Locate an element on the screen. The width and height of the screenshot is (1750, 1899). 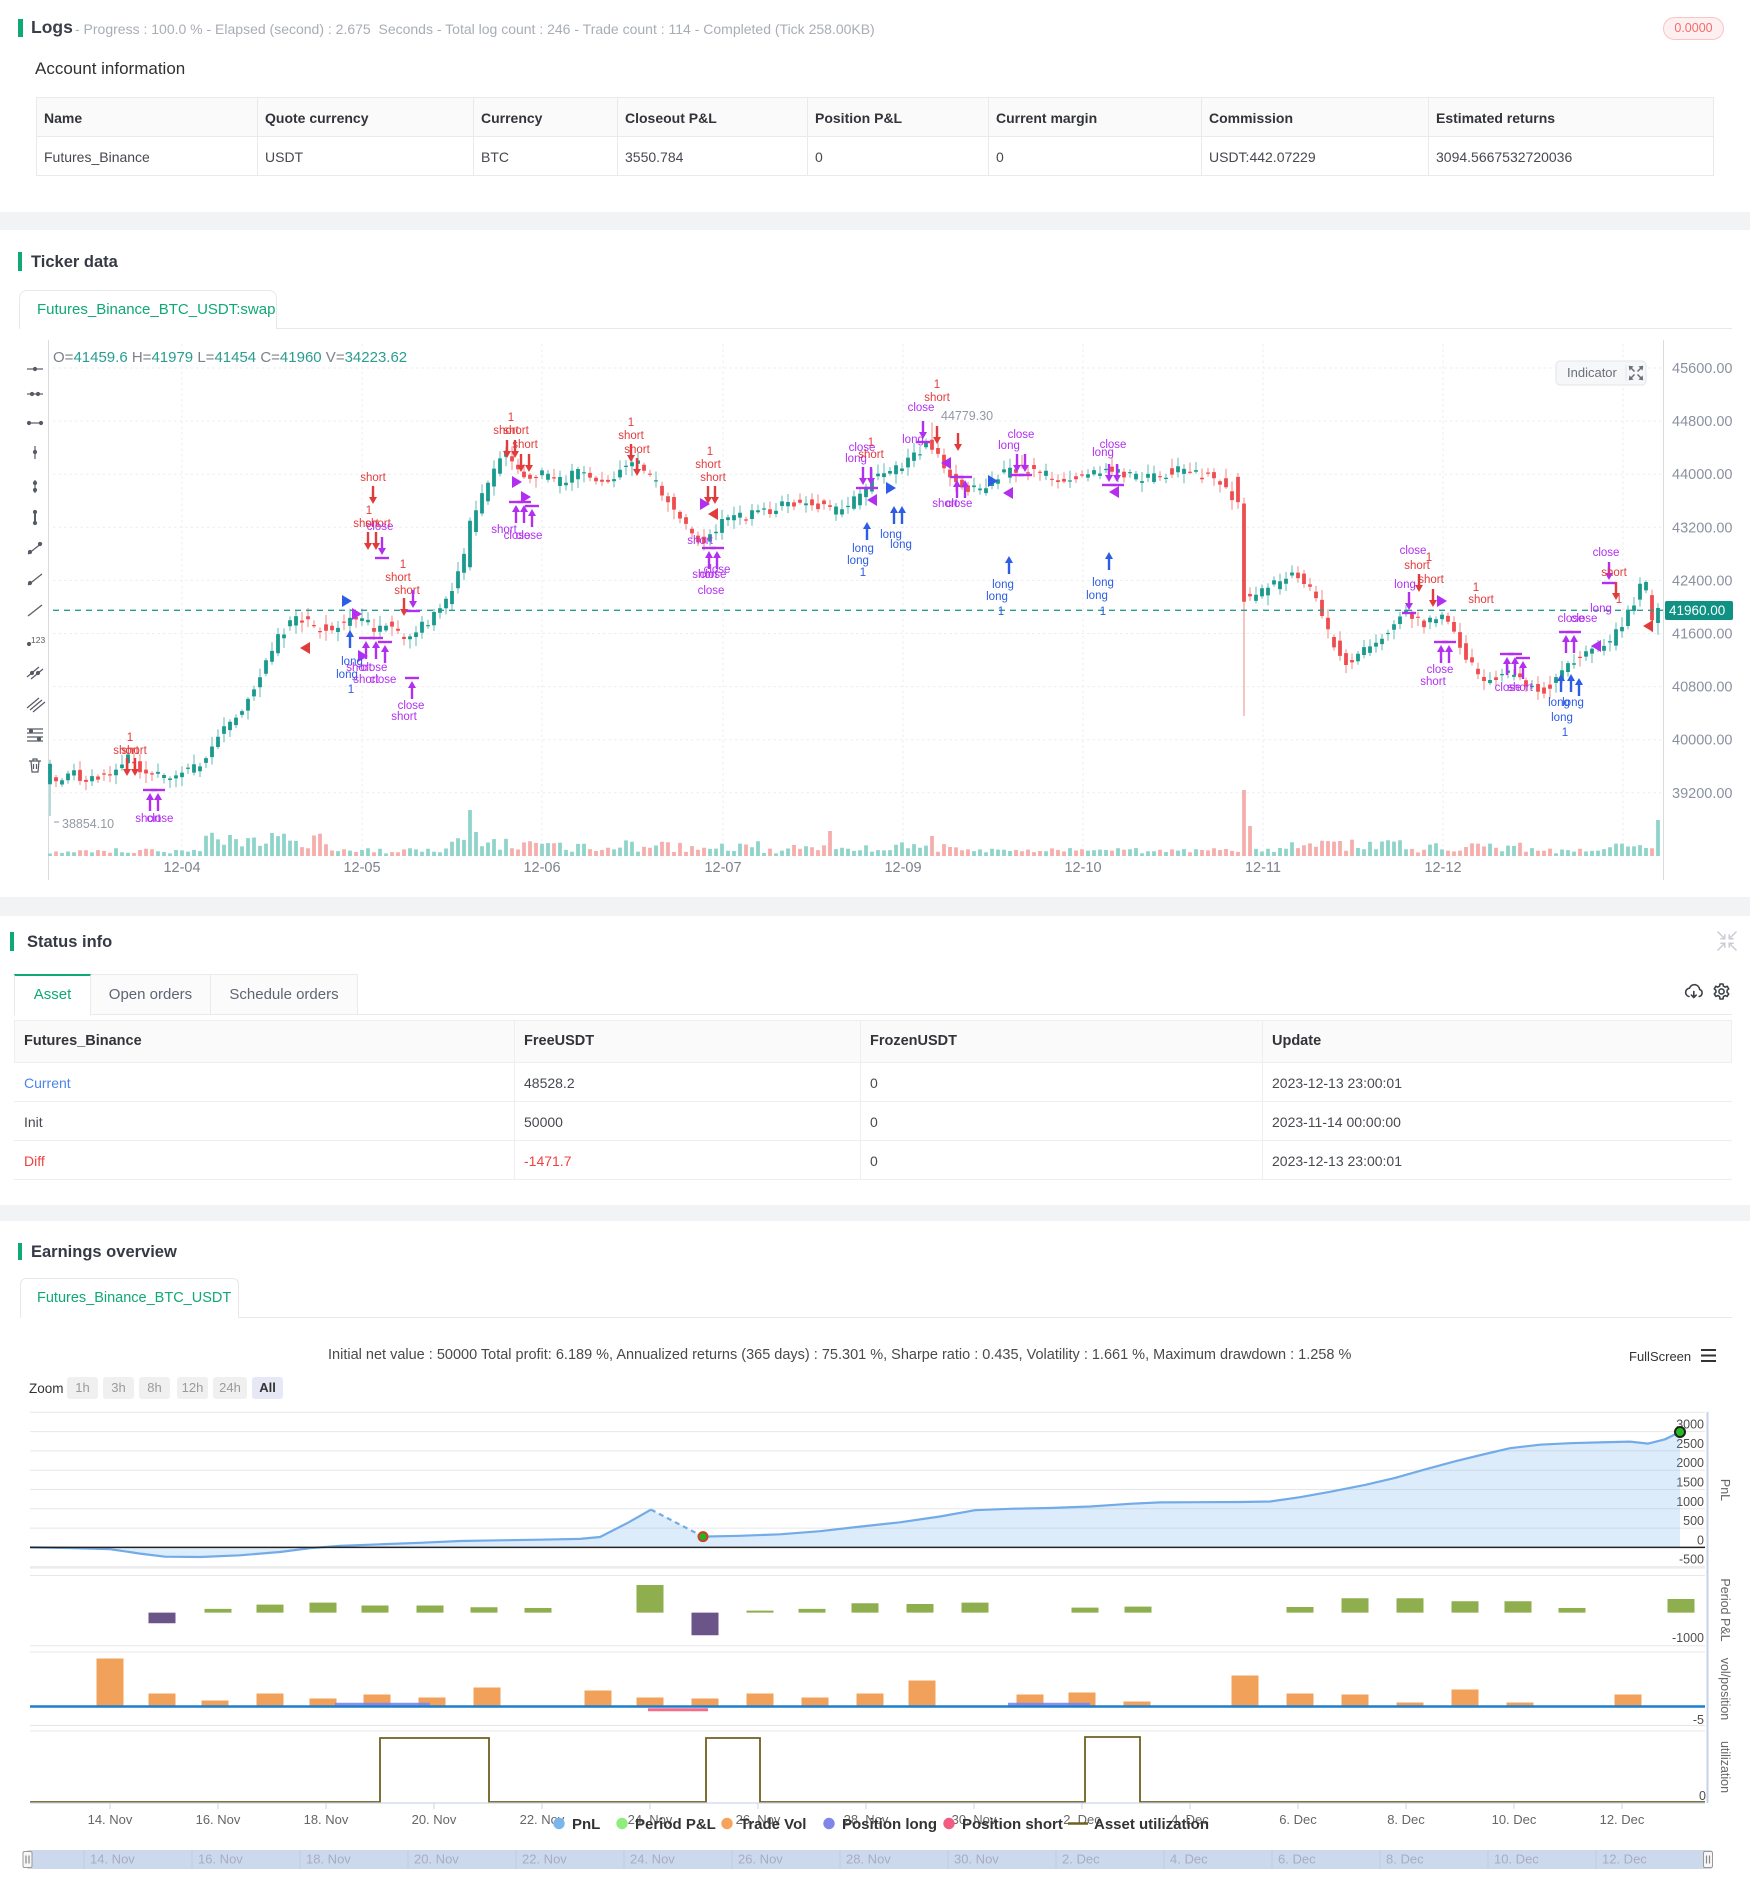
svg-text: 38854.10 is located at coordinates (88, 824).